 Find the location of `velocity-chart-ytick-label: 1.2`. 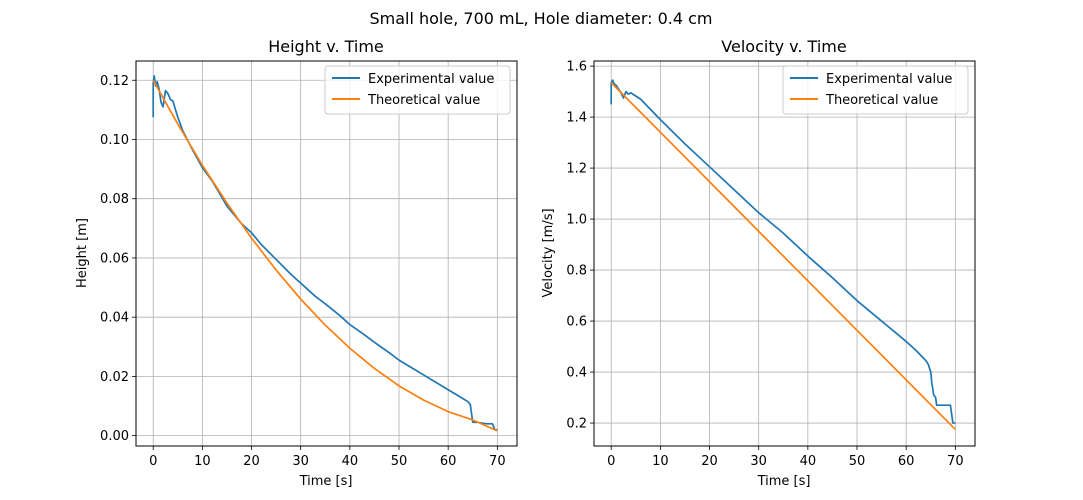

velocity-chart-ytick-label: 1.2 is located at coordinates (576, 169).